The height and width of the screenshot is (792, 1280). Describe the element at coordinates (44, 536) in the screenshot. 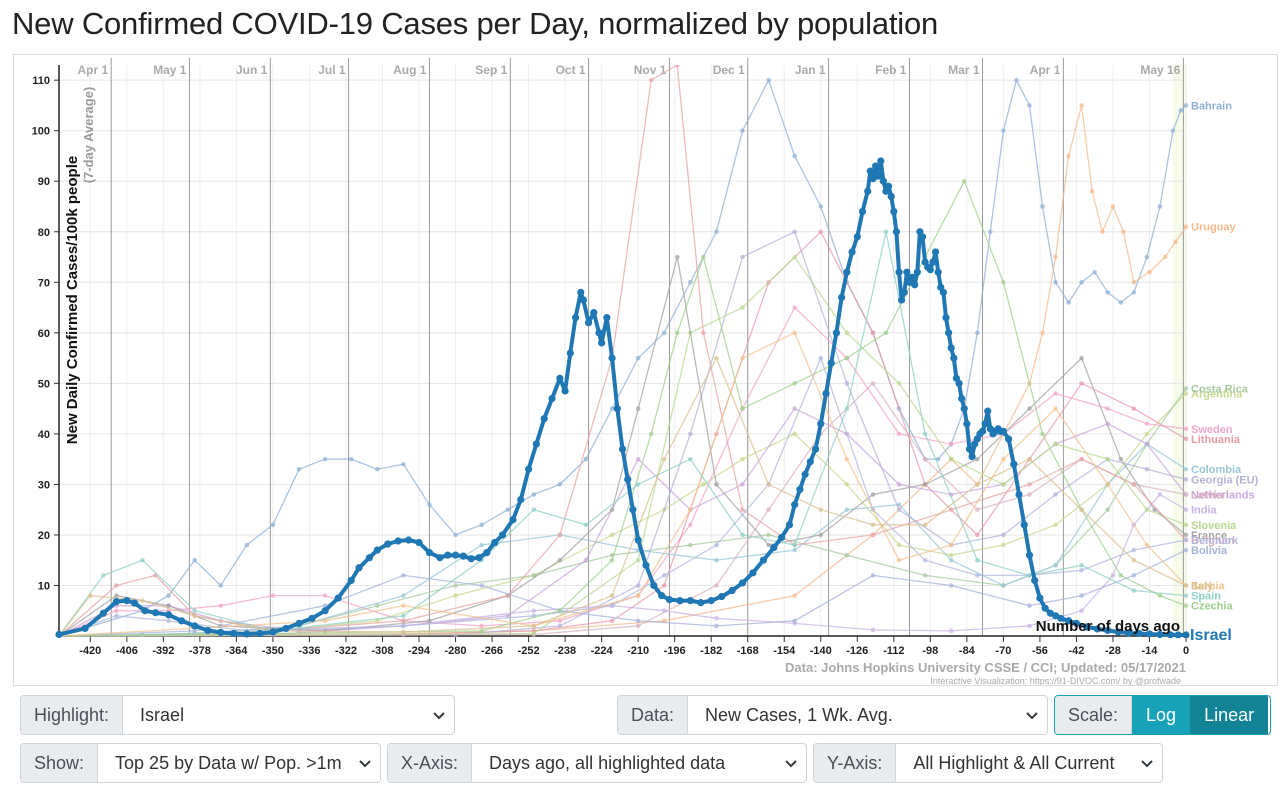

I see `y-tick-label: 20` at that location.